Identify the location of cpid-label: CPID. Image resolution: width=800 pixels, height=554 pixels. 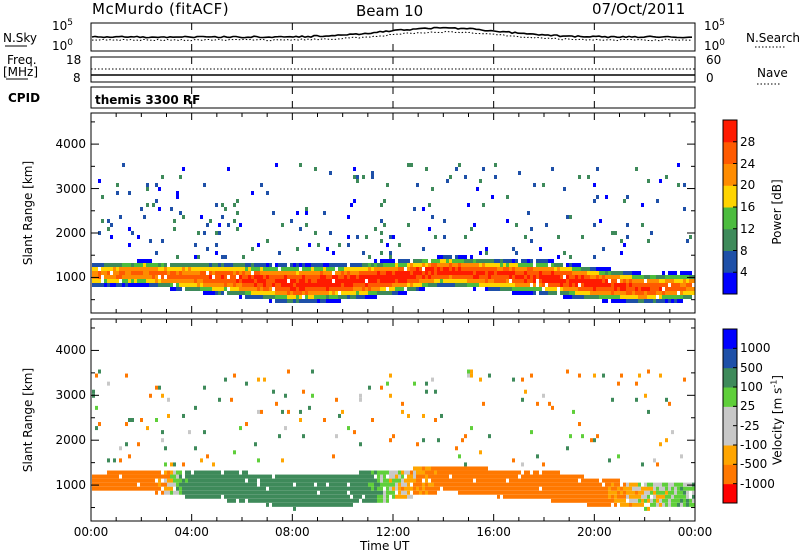
(24, 98).